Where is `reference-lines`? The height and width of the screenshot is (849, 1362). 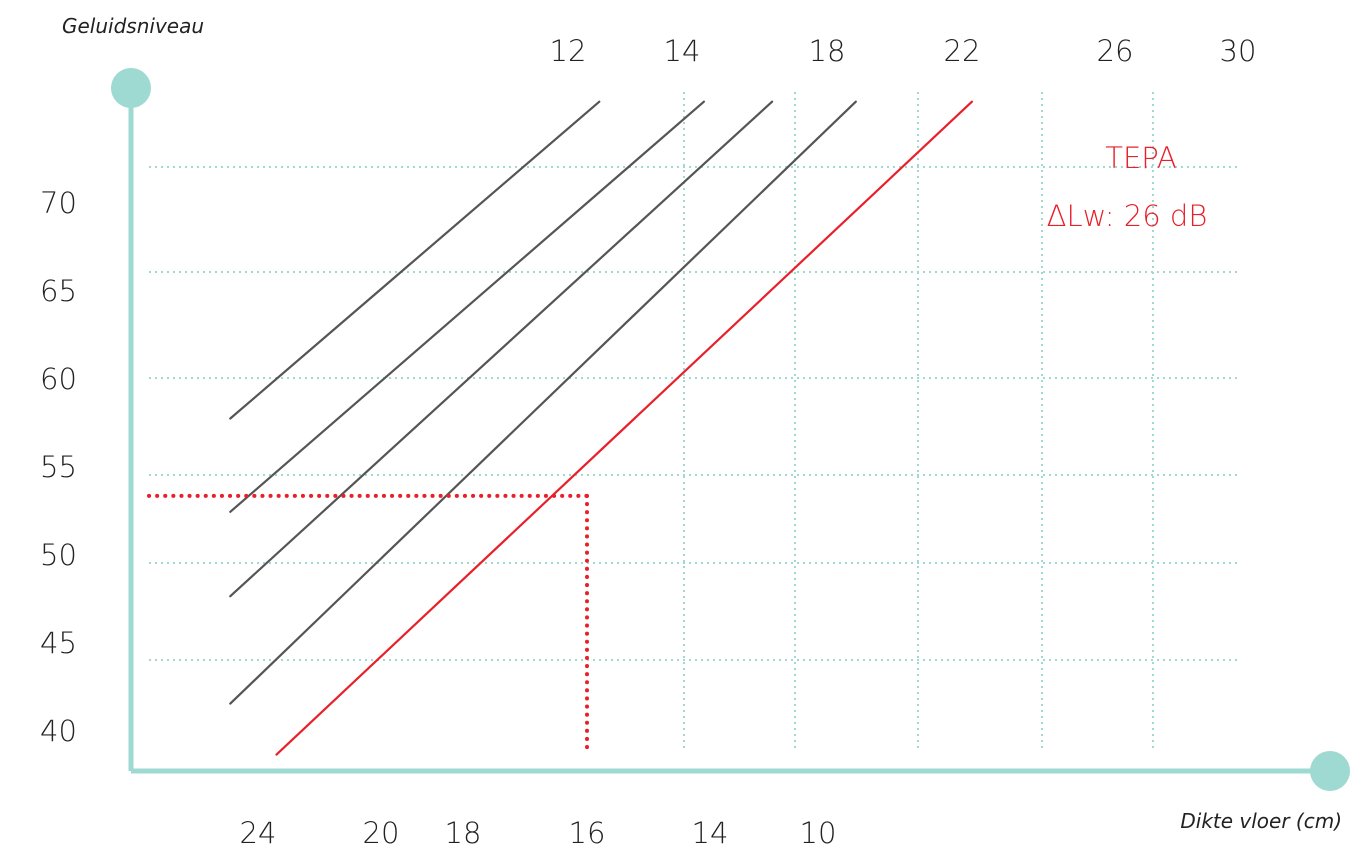
reference-lines is located at coordinates (368, 622).